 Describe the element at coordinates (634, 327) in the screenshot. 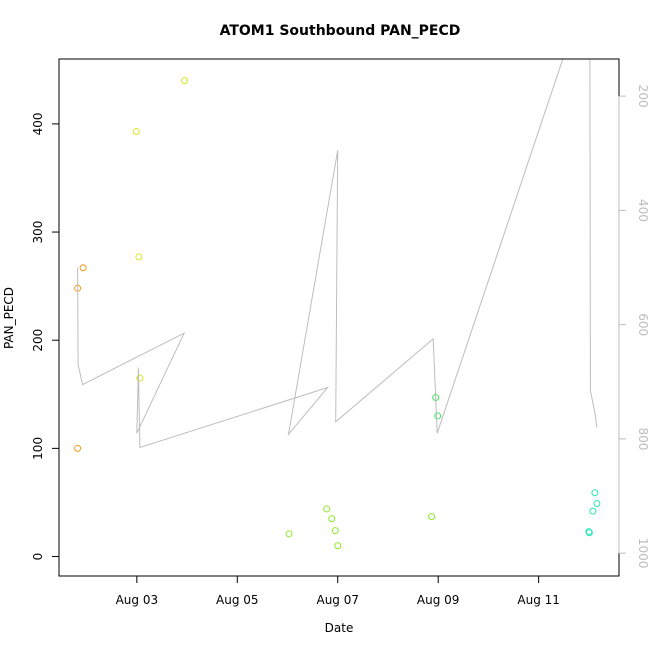

I see `y2-axis: 200 400 600 800 1000` at that location.